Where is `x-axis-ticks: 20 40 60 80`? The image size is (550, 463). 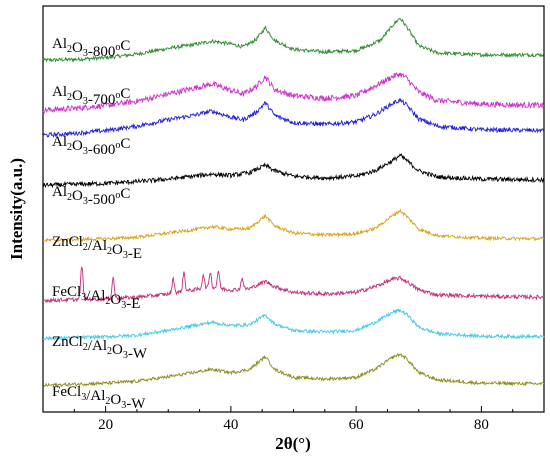 x-axis-ticks: 20 40 60 80 is located at coordinates (293, 419).